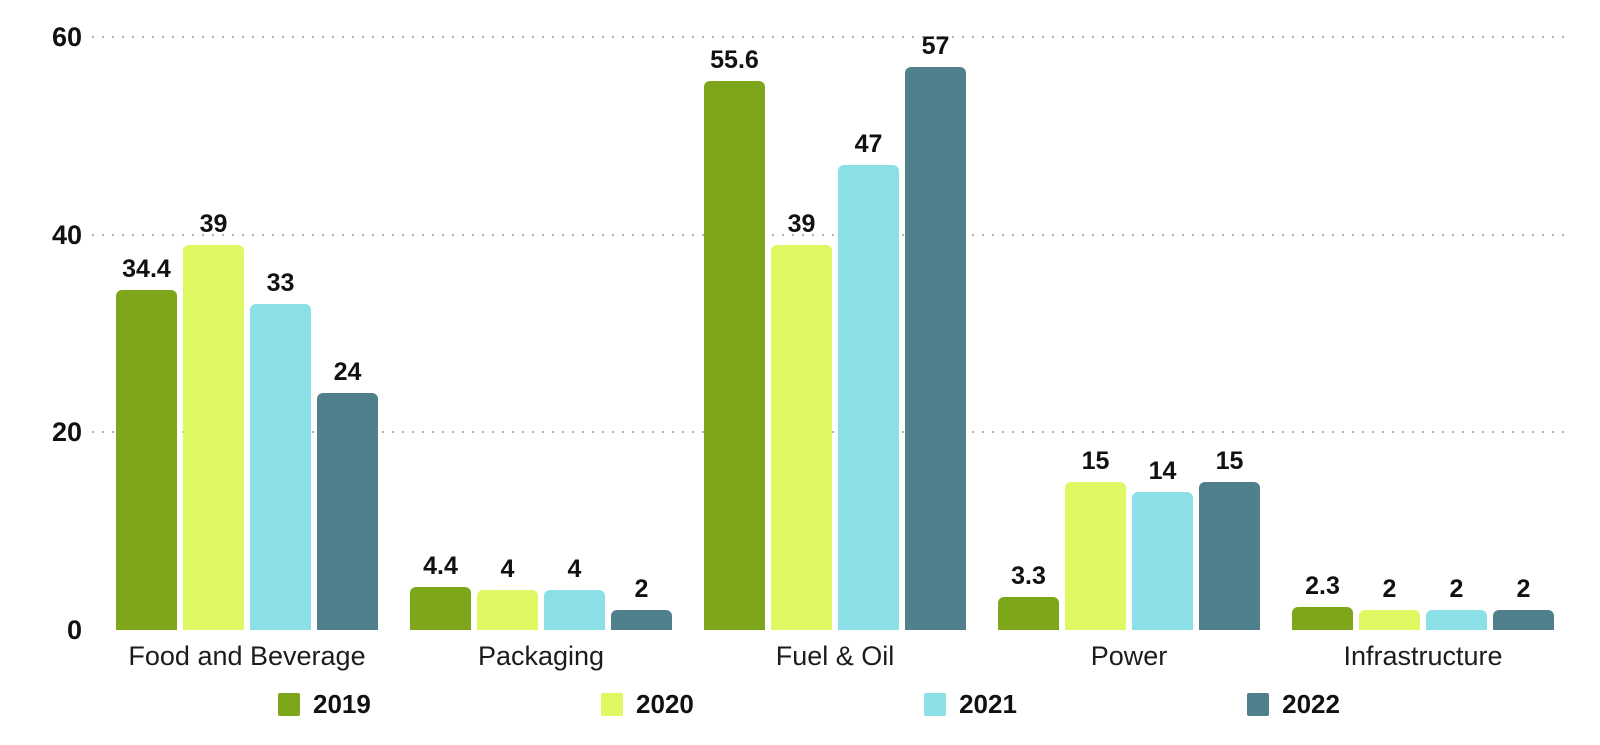 The width and height of the screenshot is (1600, 745). I want to click on bar-value-label: 4.4, so click(440, 565).